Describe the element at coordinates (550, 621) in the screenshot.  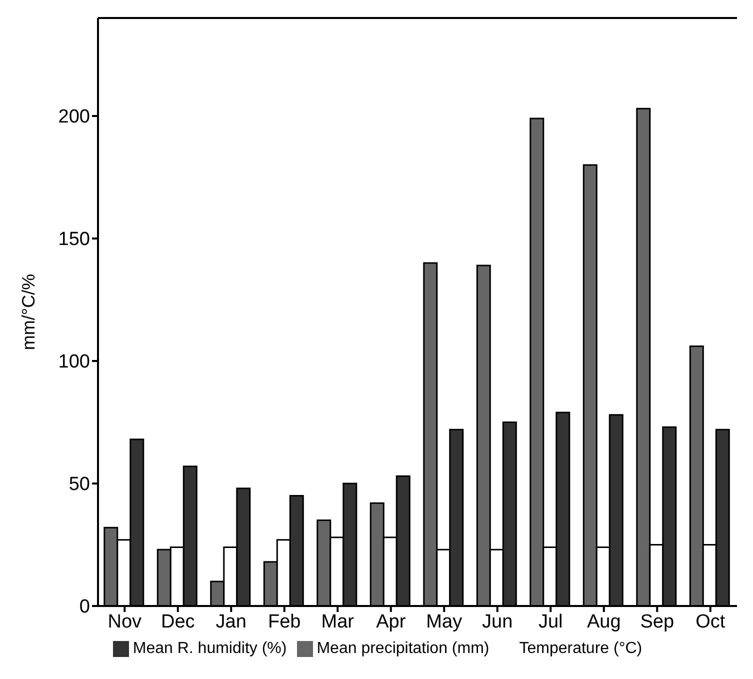
I see `x-tick-label: Jul` at that location.